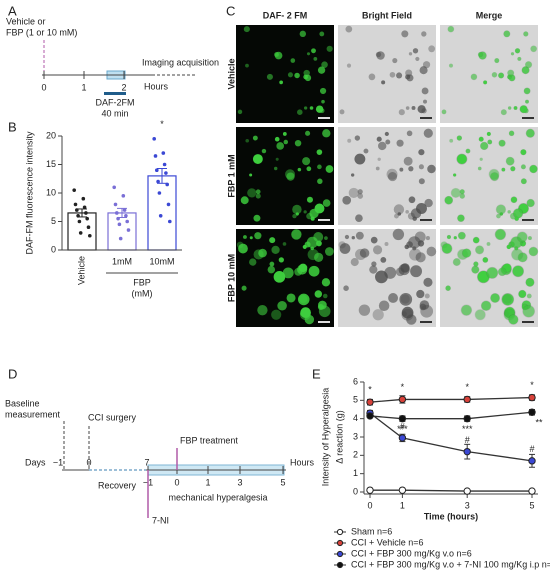 The height and width of the screenshot is (577, 550). I want to click on panel-letter: E, so click(316, 373).